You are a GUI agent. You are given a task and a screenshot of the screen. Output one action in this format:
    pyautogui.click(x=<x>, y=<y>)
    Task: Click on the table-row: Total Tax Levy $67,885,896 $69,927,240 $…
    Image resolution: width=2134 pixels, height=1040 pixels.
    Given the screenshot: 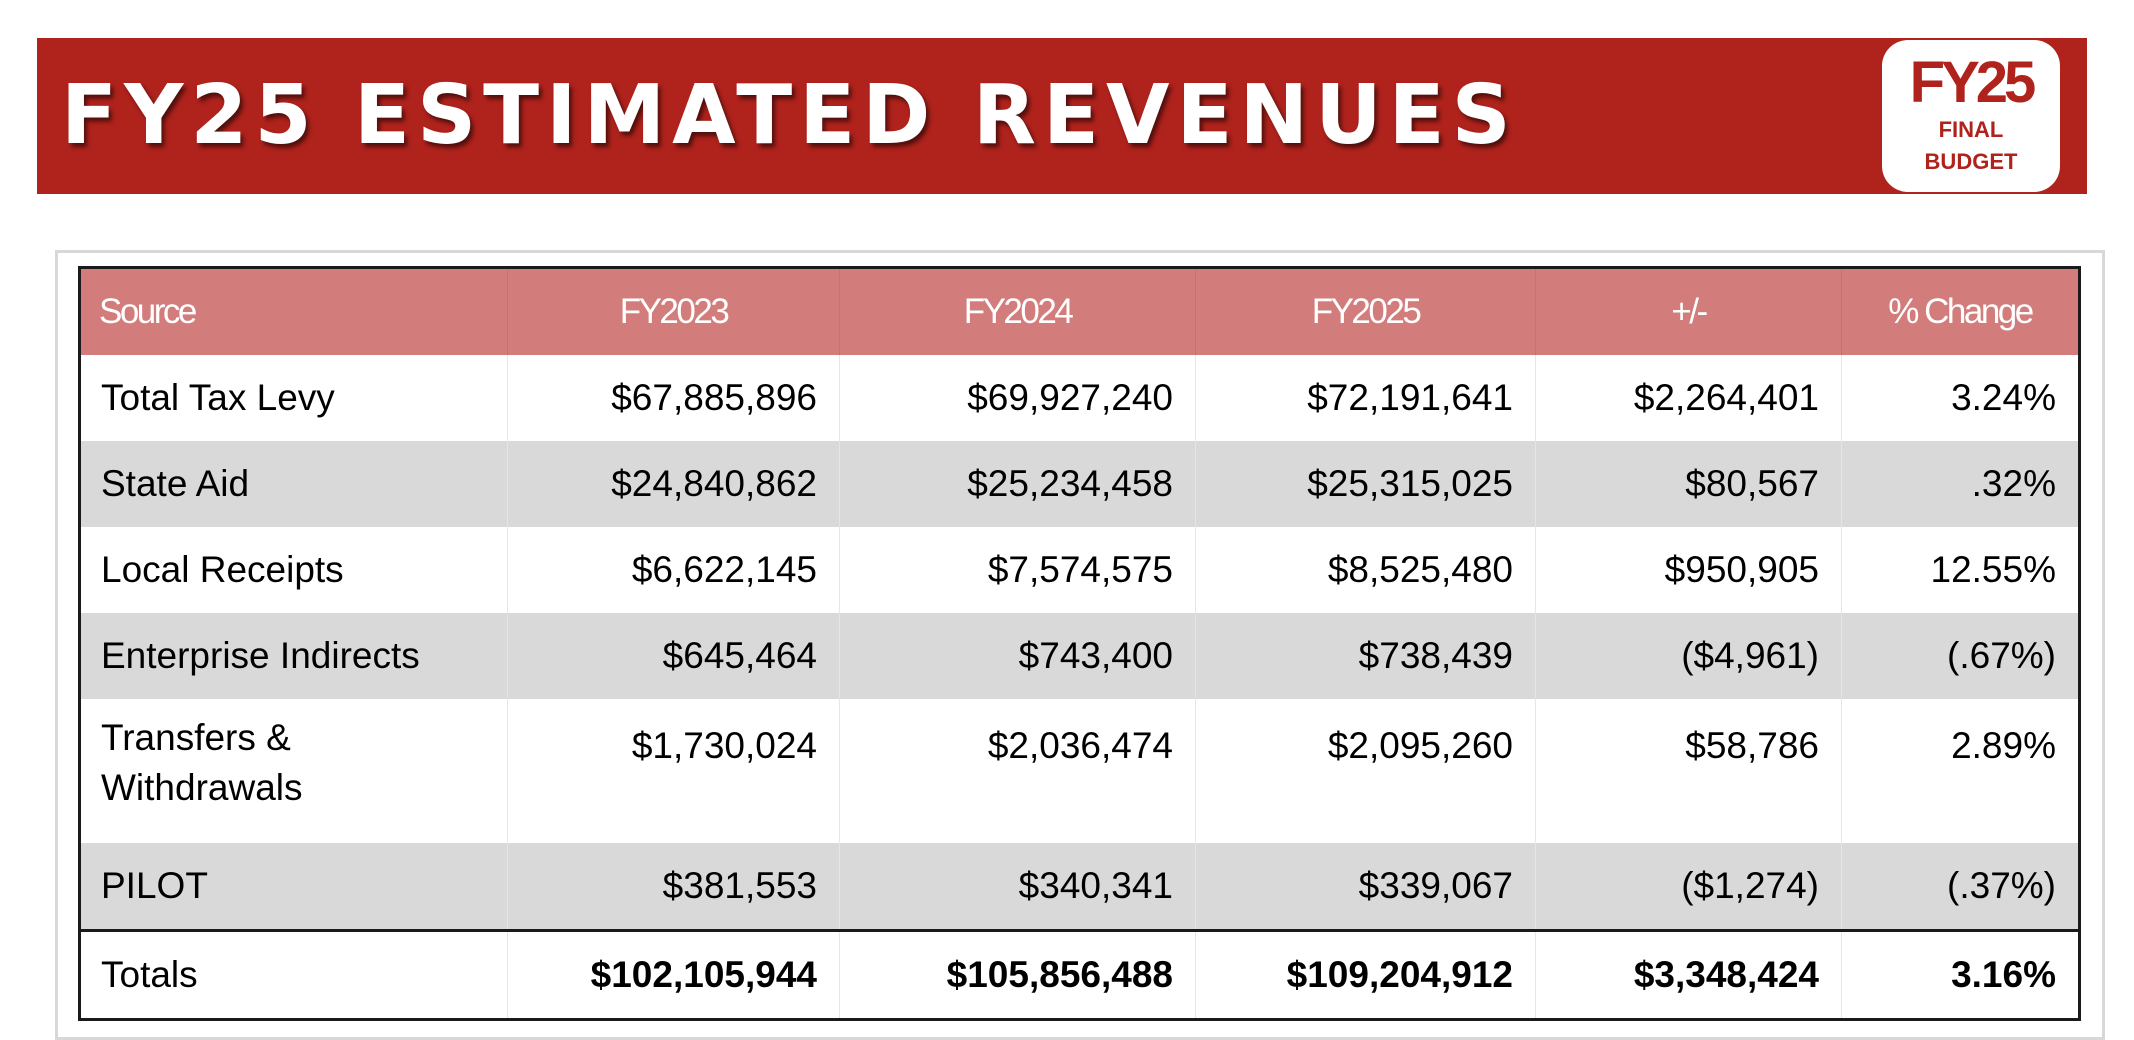 What is the action you would take?
    pyautogui.click(x=1079, y=398)
    